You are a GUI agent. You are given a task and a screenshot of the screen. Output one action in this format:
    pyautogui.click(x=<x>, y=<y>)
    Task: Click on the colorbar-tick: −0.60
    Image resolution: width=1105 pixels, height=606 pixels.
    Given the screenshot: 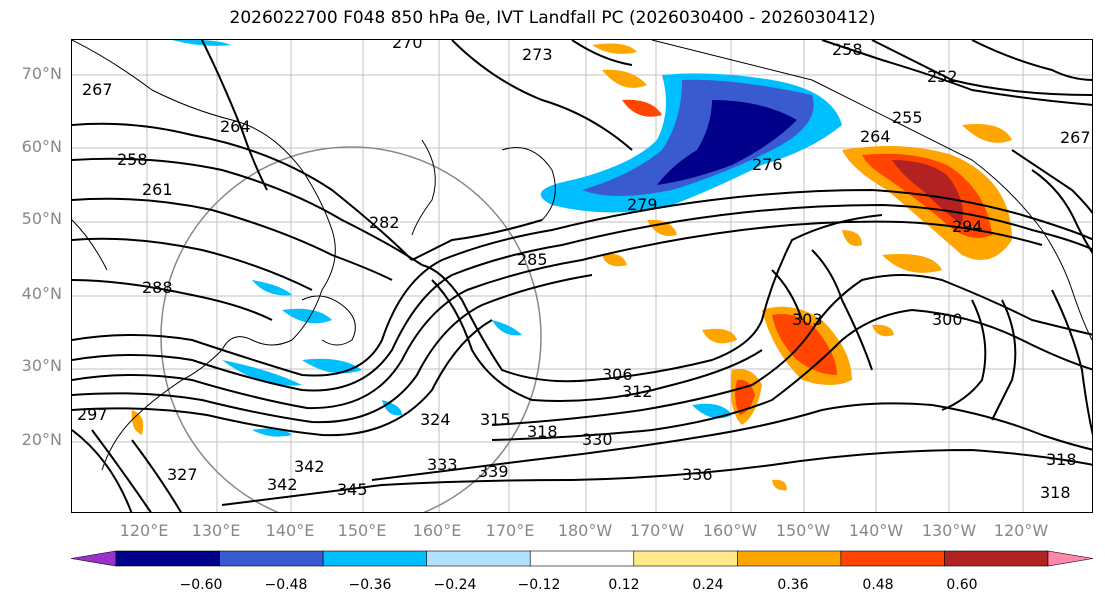 What is the action you would take?
    pyautogui.click(x=201, y=585)
    